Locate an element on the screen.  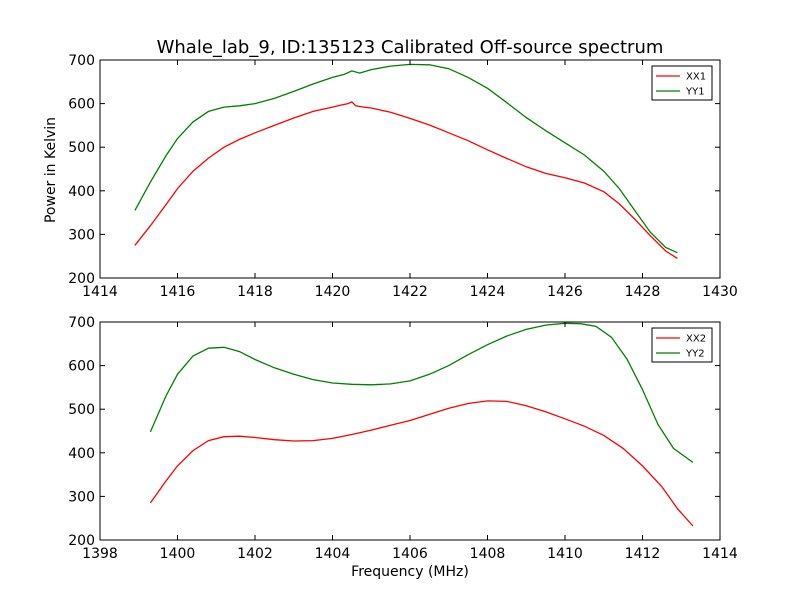
x-tick-label: 1420 is located at coordinates (333, 292).